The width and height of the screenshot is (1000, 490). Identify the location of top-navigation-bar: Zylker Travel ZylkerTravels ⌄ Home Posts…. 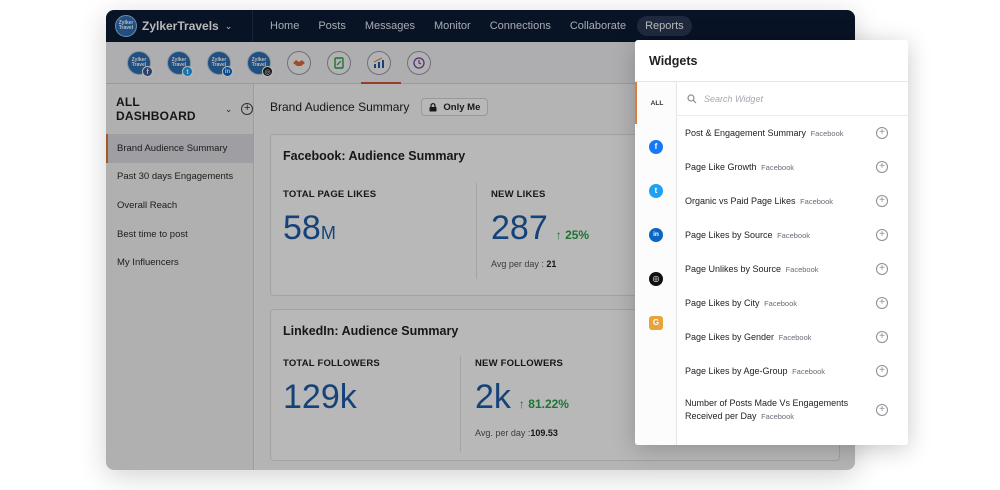
(480, 26).